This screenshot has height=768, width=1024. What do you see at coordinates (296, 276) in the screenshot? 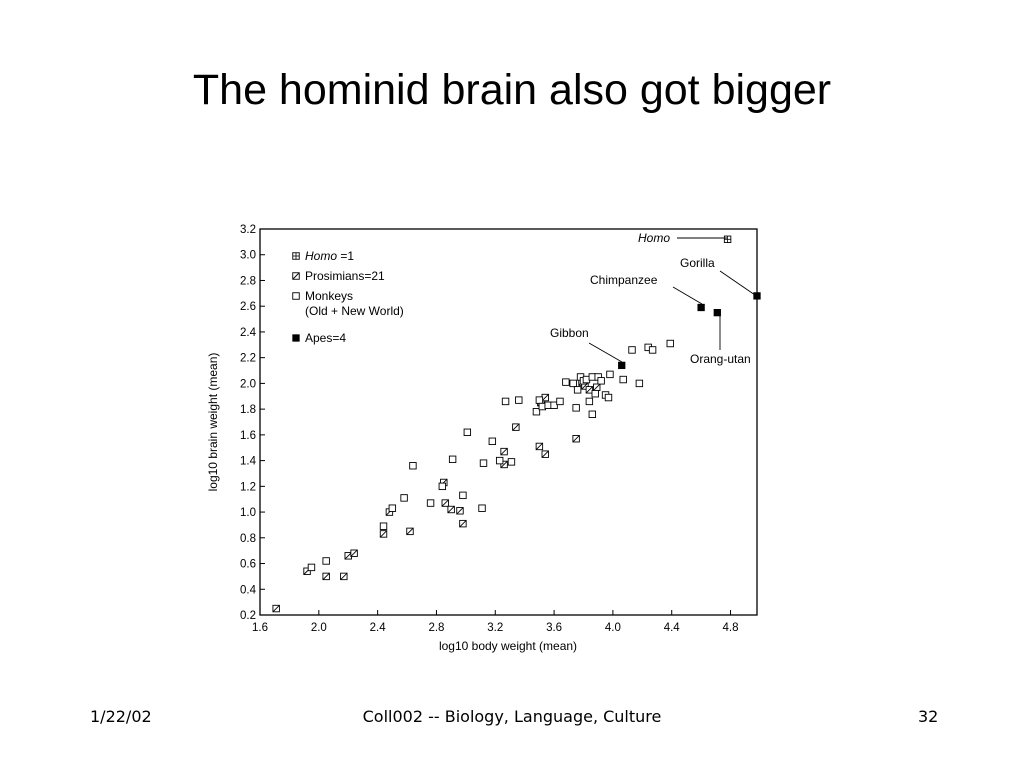
I see `legend-prosimian-icon` at bounding box center [296, 276].